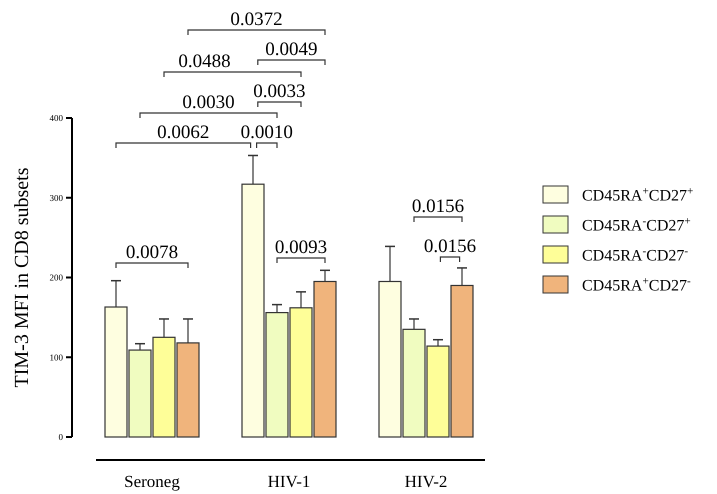 This screenshot has height=494, width=717. Describe the element at coordinates (57, 357) in the screenshot. I see `y-tick-label: 100` at that location.